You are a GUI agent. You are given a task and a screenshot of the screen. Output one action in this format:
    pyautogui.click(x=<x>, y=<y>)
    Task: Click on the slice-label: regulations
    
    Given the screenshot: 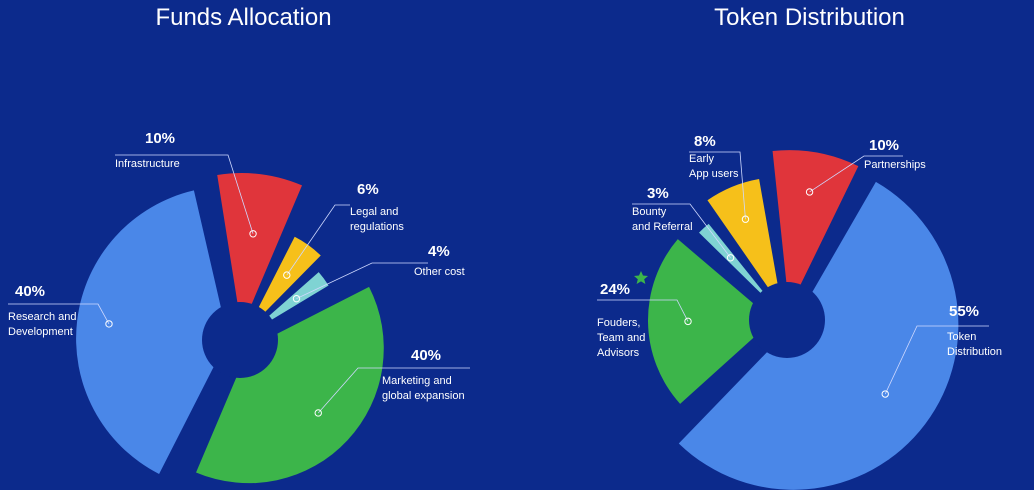 What is the action you would take?
    pyautogui.click(x=377, y=227)
    